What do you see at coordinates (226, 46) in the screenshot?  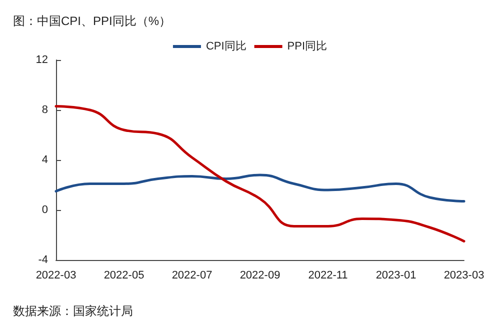 I see `legend-label: CPI同比` at bounding box center [226, 46].